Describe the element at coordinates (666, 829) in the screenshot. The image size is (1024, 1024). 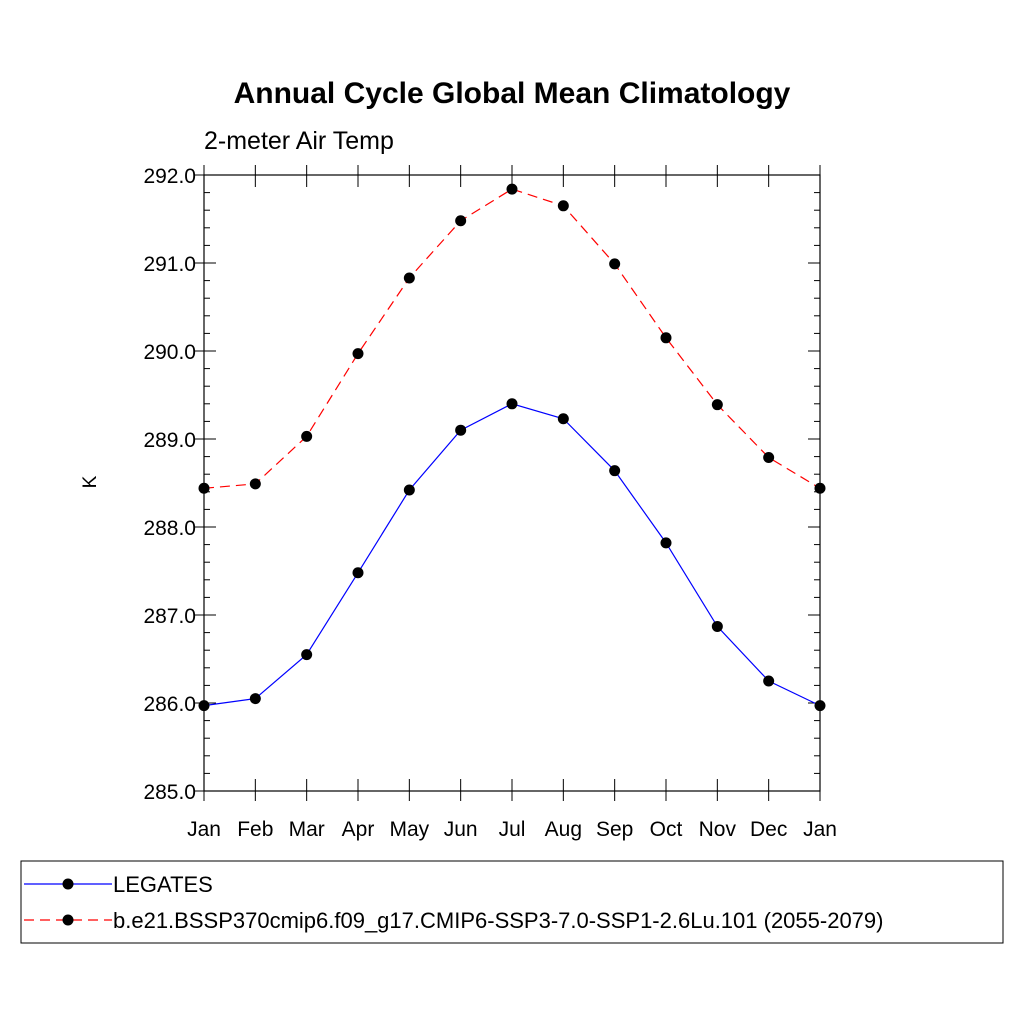
I see `x-tick-label: Oct` at that location.